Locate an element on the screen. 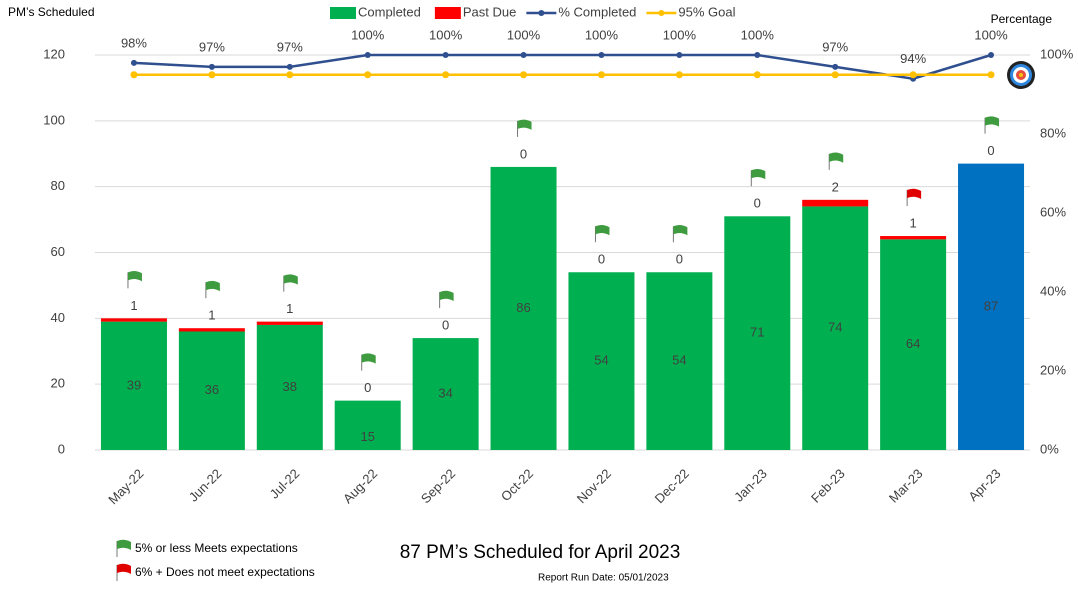 This screenshot has height=591, width=1078. y-tick-label: 20 is located at coordinates (58, 383).